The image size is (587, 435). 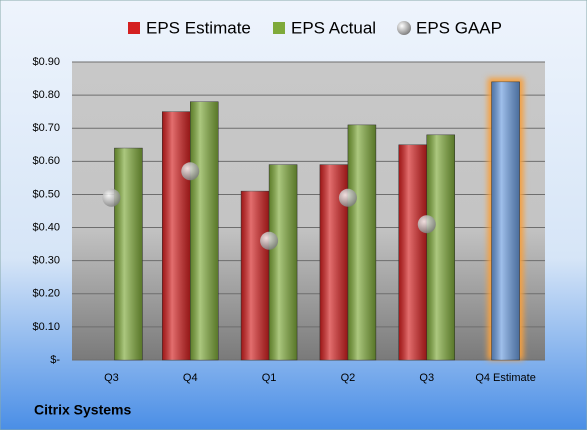 What do you see at coordinates (46, 294) in the screenshot?
I see `y-tick-label: $0.20` at bounding box center [46, 294].